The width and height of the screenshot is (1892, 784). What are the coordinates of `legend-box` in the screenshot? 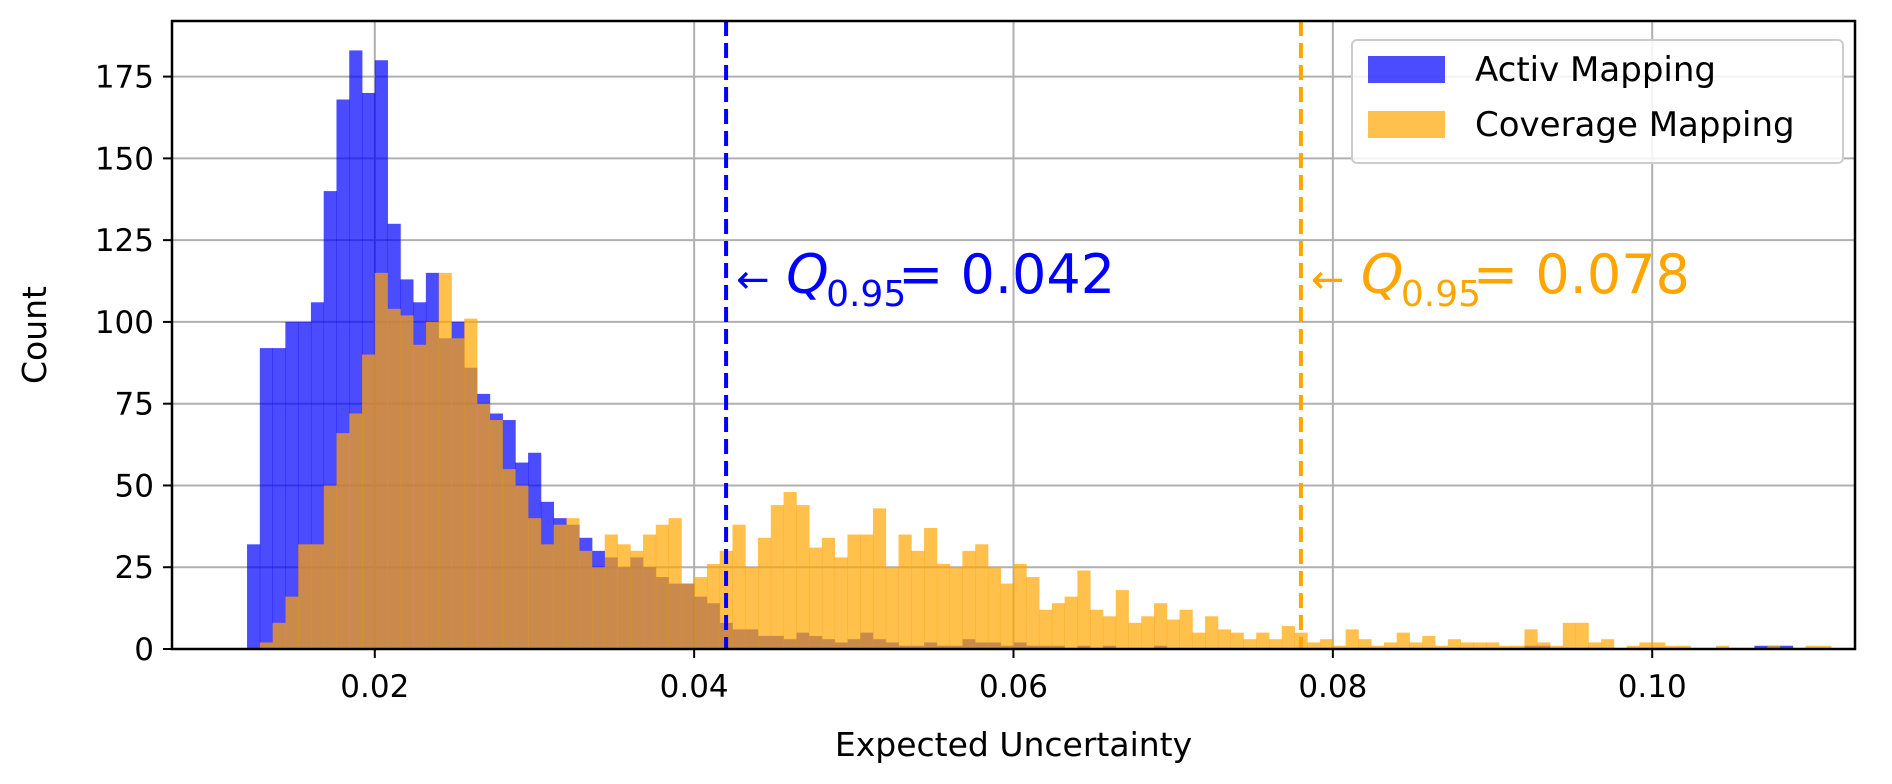 It's located at (1597, 101).